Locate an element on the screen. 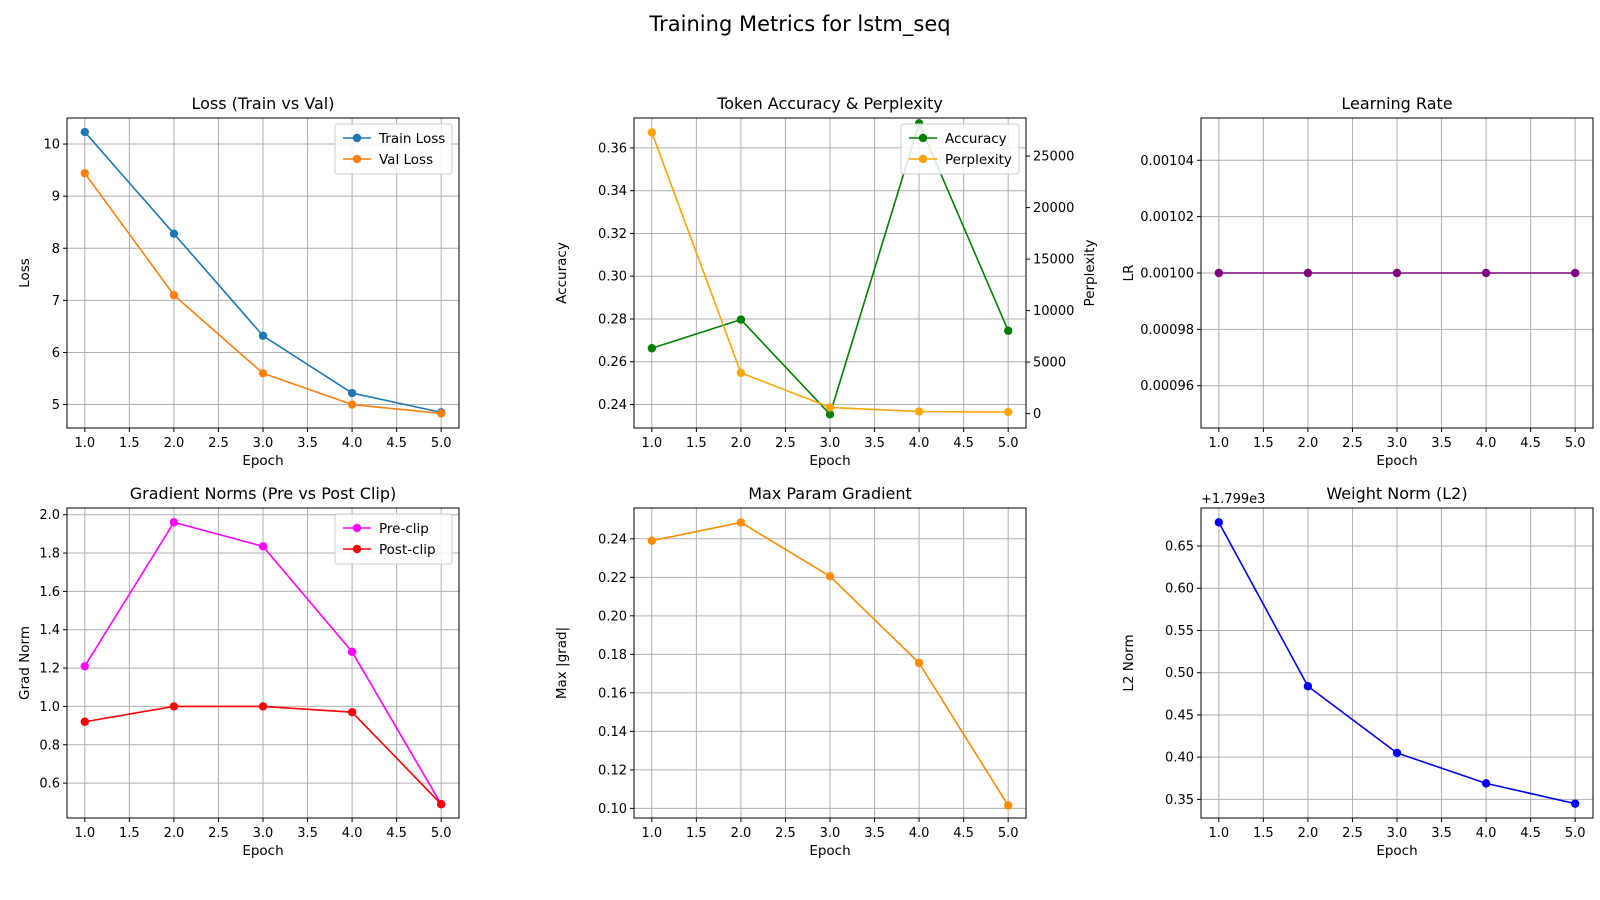 The image size is (1600, 900). subplot-title: Loss (Train vs Val) is located at coordinates (263, 103).